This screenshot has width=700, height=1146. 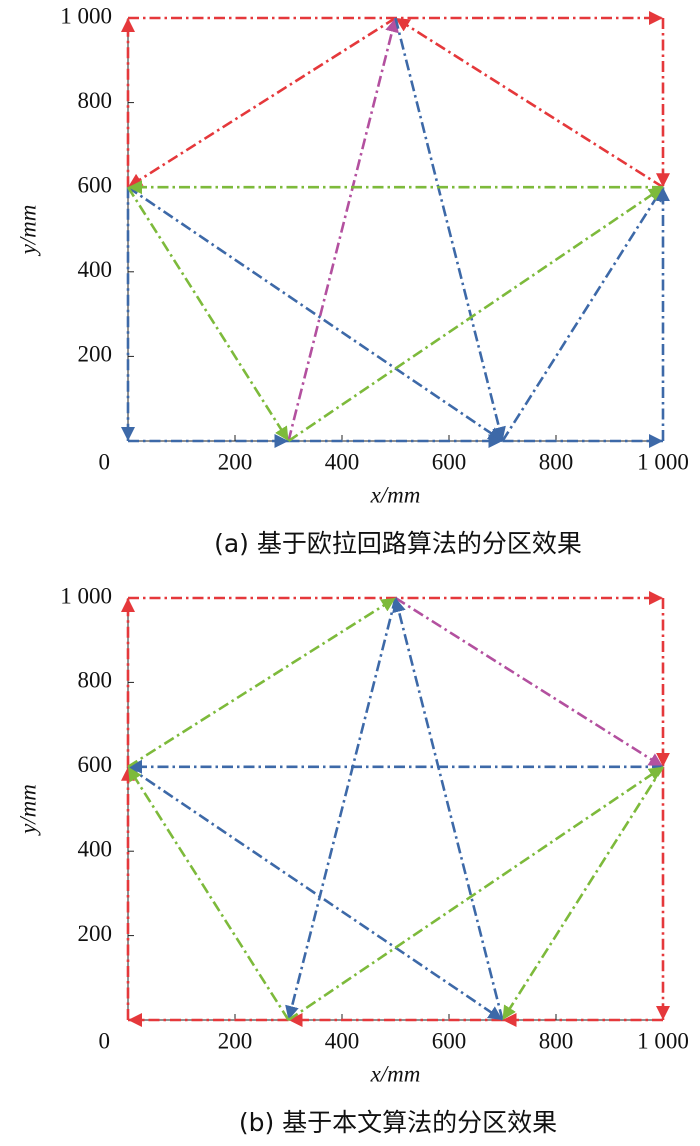 What do you see at coordinates (398, 543) in the screenshot?
I see `caption: (a) 基于欧拉回路算法的分区效果` at bounding box center [398, 543].